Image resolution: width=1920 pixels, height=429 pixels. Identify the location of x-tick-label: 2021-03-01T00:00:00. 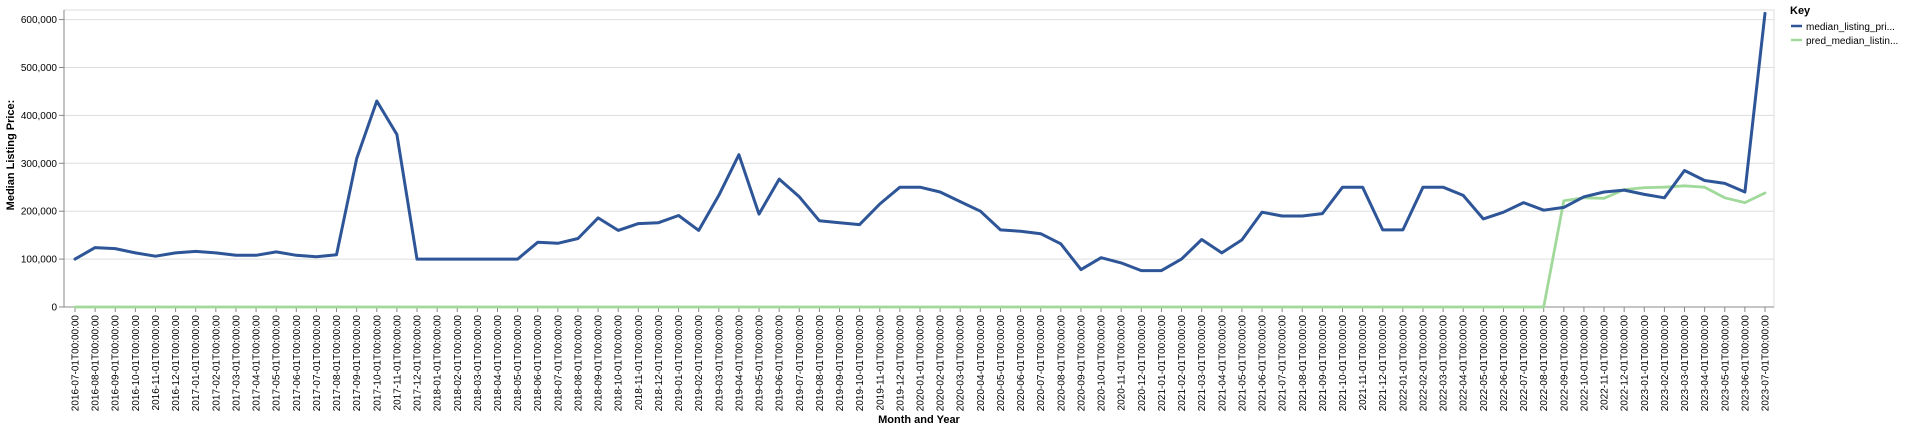
(1202, 363).